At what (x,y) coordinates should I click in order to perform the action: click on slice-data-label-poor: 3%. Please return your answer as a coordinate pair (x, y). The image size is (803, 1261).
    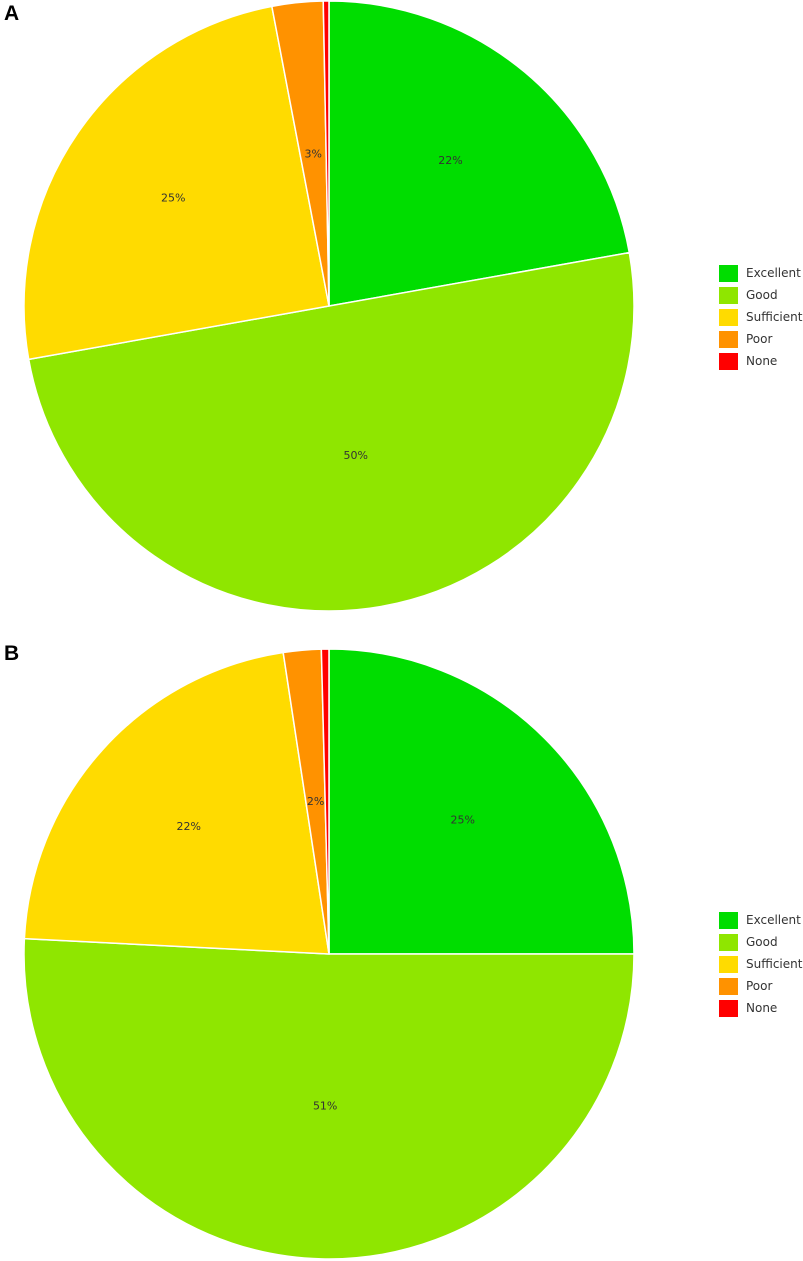
    Looking at the image, I should click on (312, 153).